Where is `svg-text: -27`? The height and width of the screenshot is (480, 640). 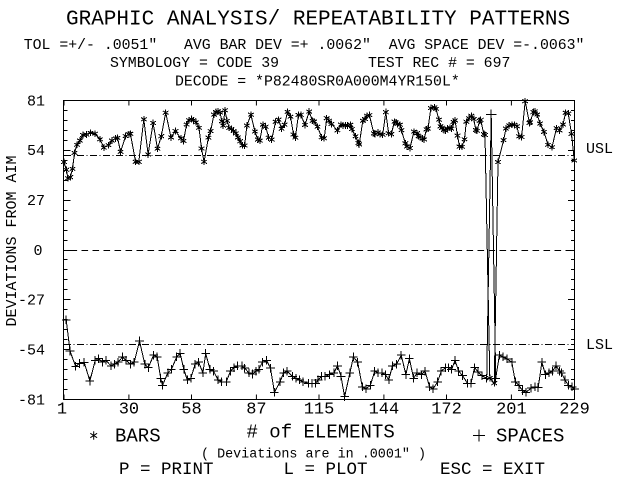
svg-text: -27 is located at coordinates (31, 301).